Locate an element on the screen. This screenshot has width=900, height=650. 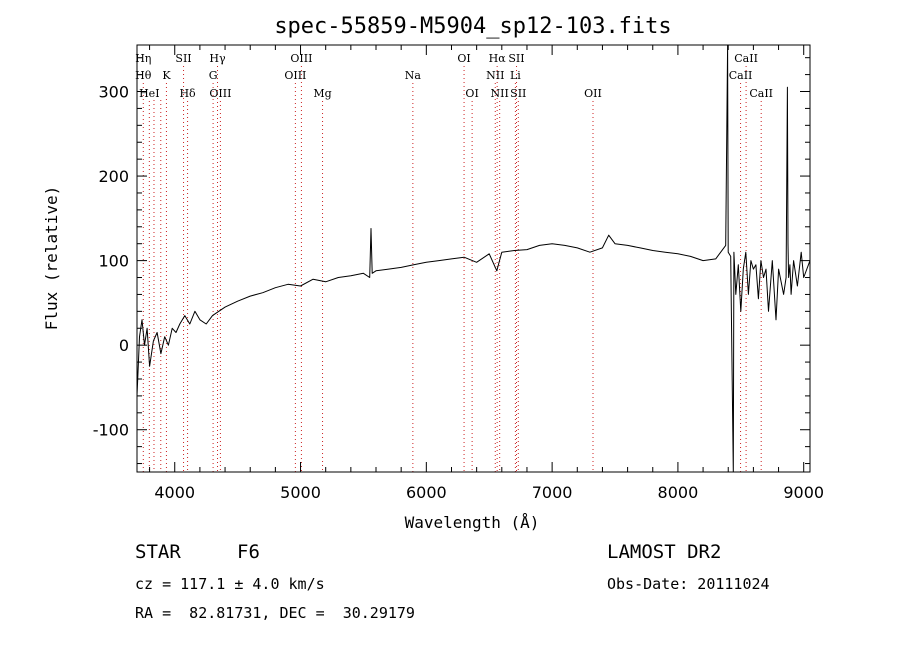
line-label-19-0: Li is located at coordinates (515, 75).